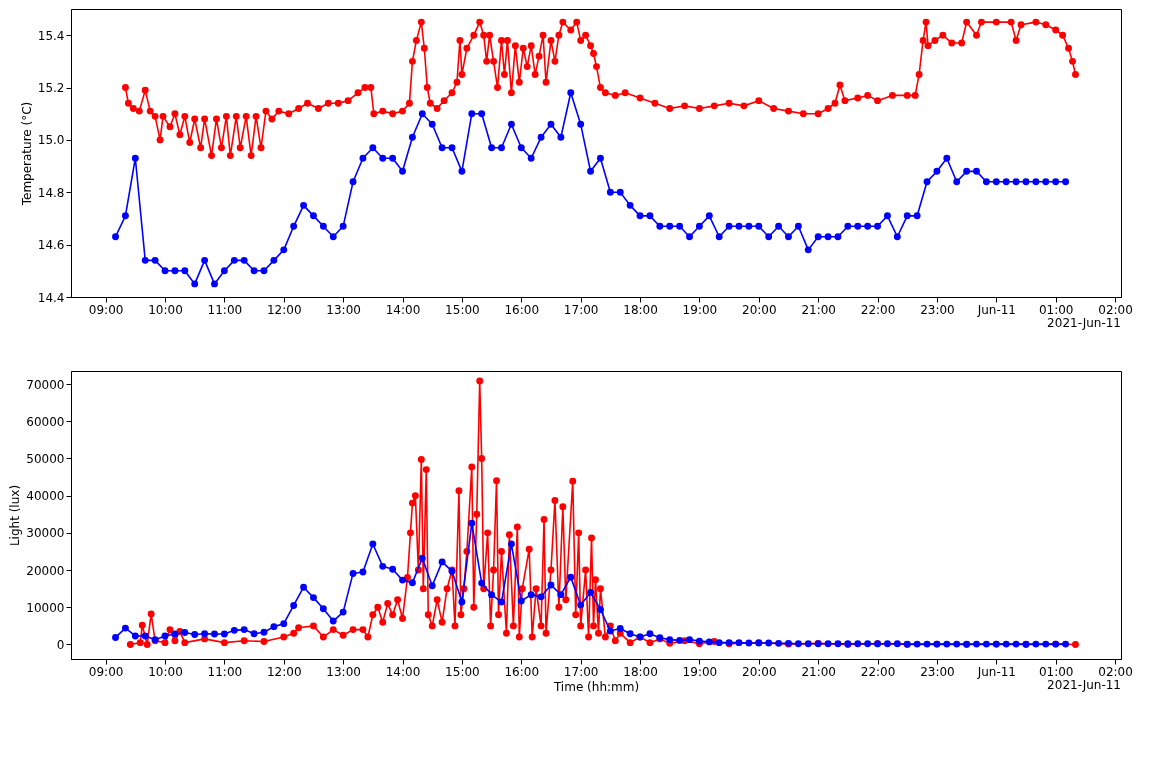 The width and height of the screenshot is (1160, 765). Describe the element at coordinates (45, 570) in the screenshot. I see `y-tick-label: 20000` at that location.